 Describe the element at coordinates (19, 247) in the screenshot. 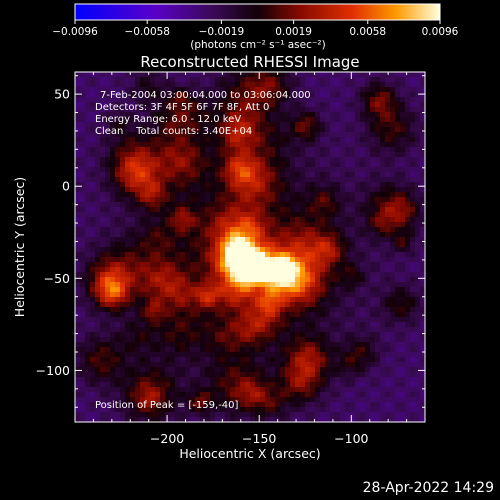

I see `y-axis-label: Heliocentric Y (arcsec)` at that location.